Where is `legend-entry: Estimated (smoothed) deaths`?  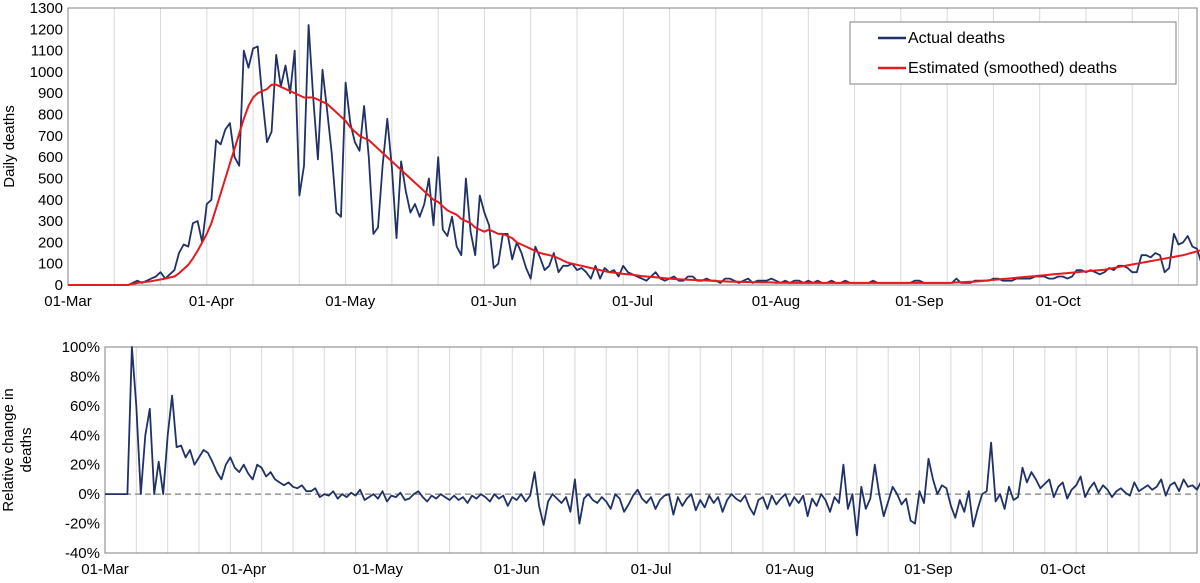
legend-entry: Estimated (smoothed) deaths is located at coordinates (1012, 68).